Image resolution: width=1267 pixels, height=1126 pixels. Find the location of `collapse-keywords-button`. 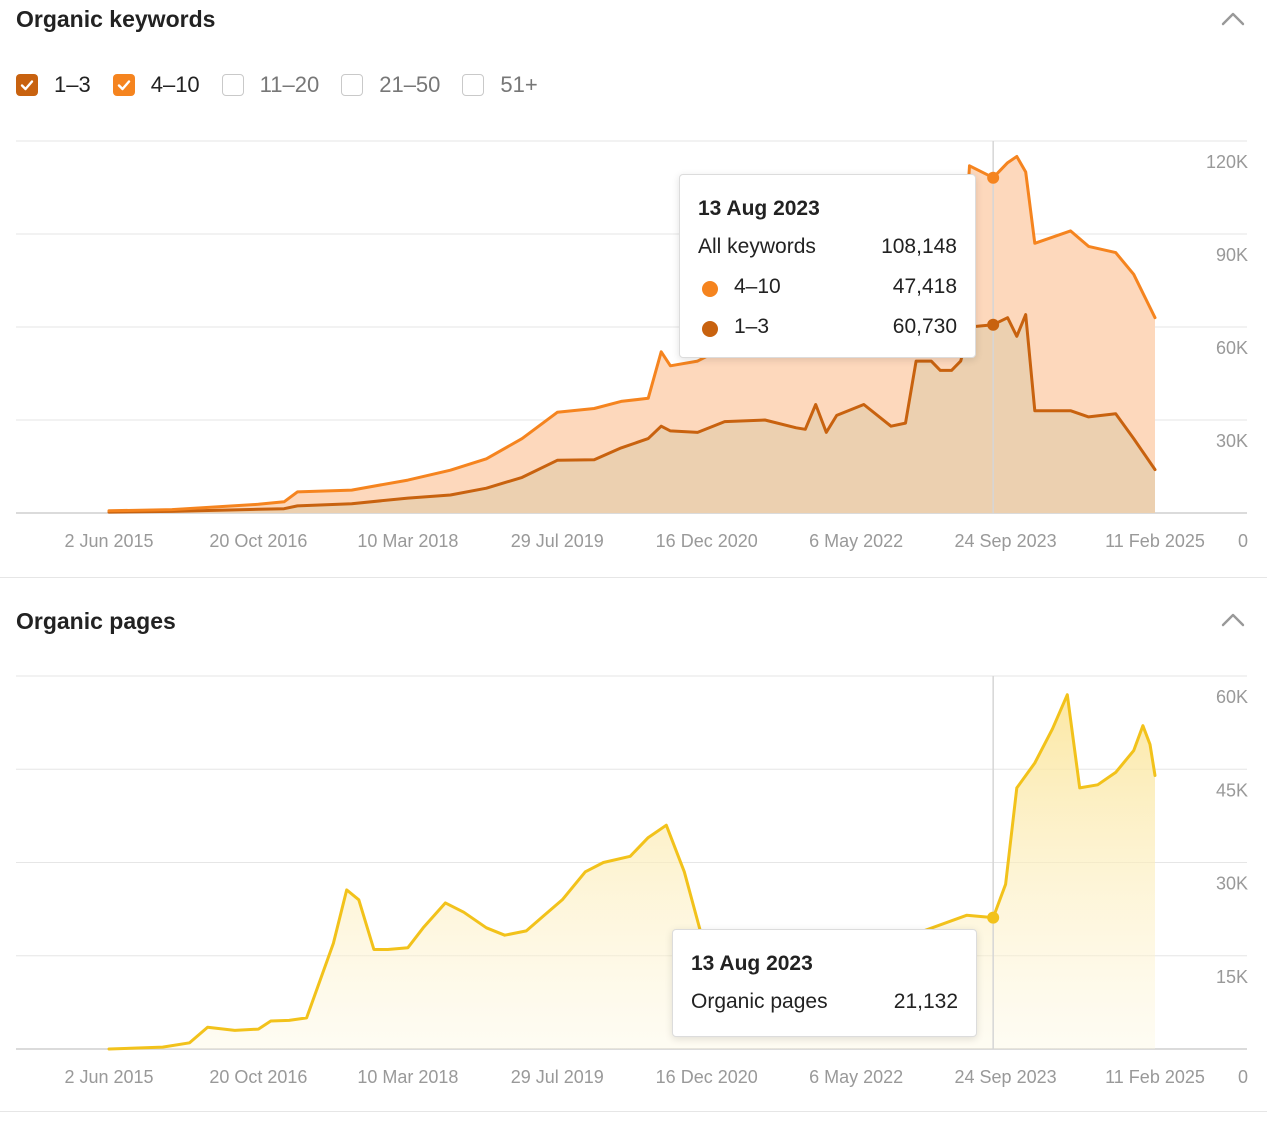

collapse-keywords-button is located at coordinates (1233, 19).